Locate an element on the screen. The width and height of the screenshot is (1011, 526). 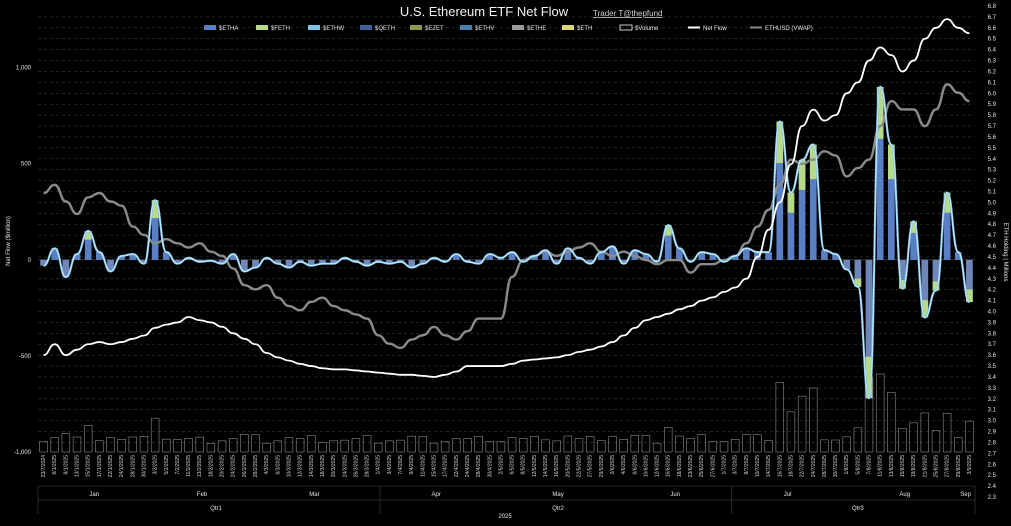
chart-credit-link: Trader T@thepfund is located at coordinates (628, 13).